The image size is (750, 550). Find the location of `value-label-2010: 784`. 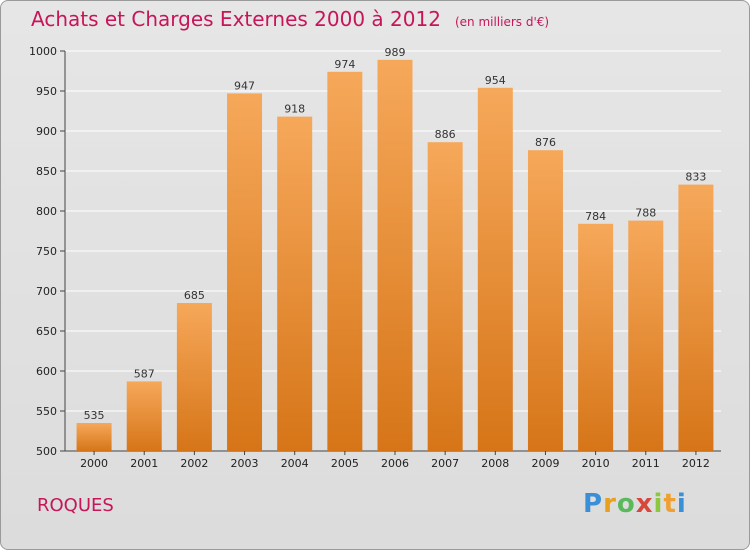

value-label-2010: 784 is located at coordinates (595, 216).